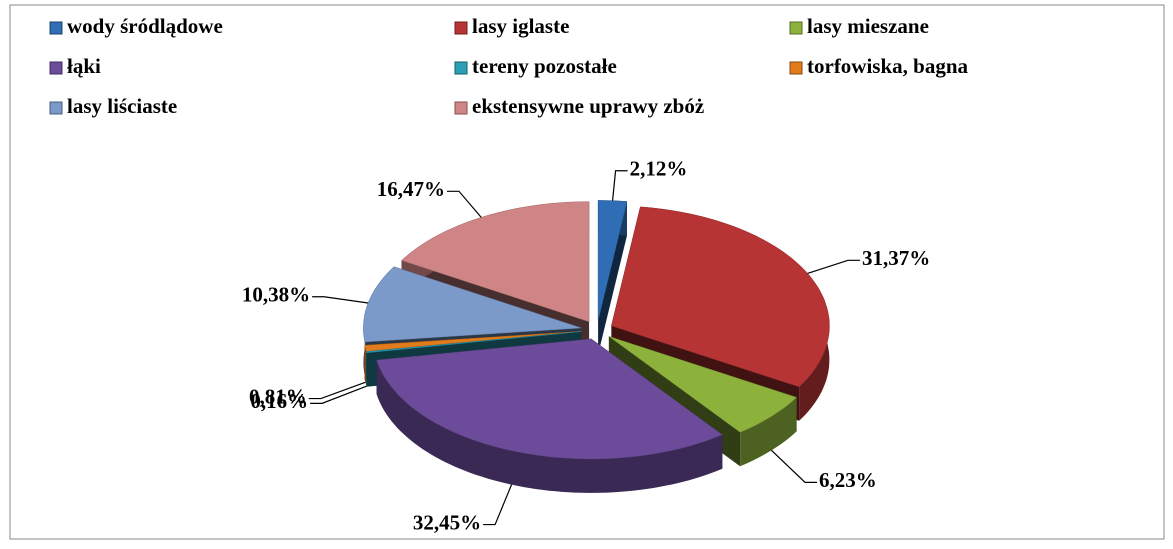  I want to click on data-label: 10,38%, so click(276, 295).